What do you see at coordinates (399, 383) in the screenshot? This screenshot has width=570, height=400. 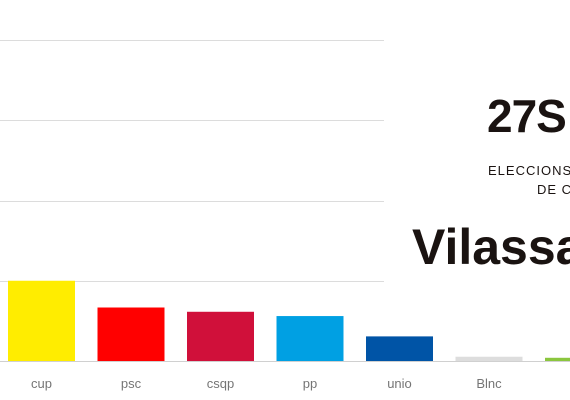 I see `x-tick-label-unio: unio` at bounding box center [399, 383].